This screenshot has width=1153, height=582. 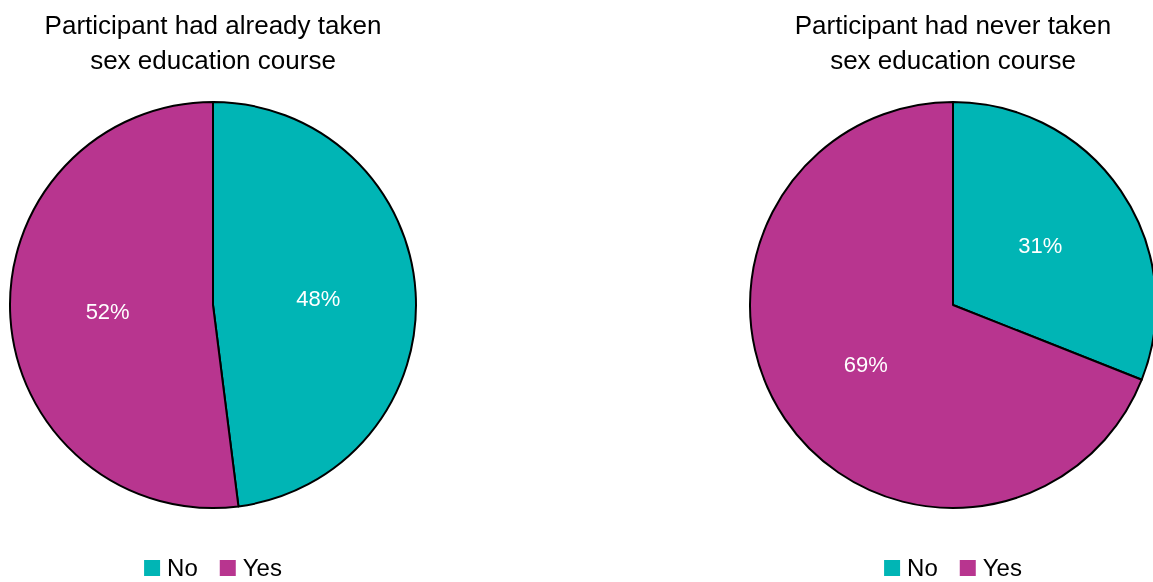 What do you see at coordinates (953, 43) in the screenshot?
I see `chart-title: Participant had never taken sex education course` at bounding box center [953, 43].